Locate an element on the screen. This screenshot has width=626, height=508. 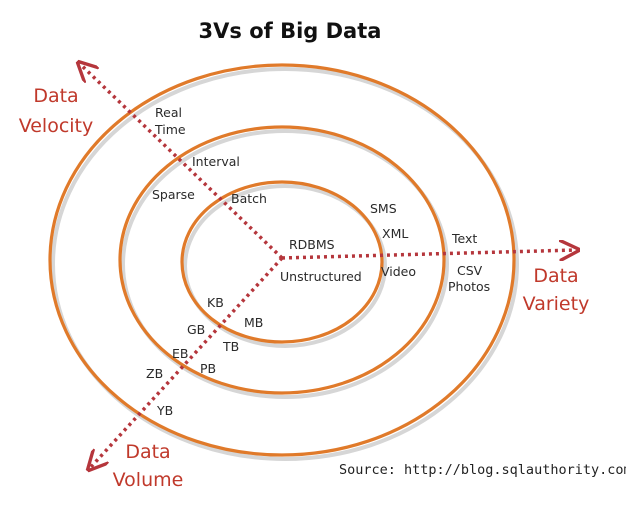
diagram-title: 3Vs of Big Data is located at coordinates (290, 31).